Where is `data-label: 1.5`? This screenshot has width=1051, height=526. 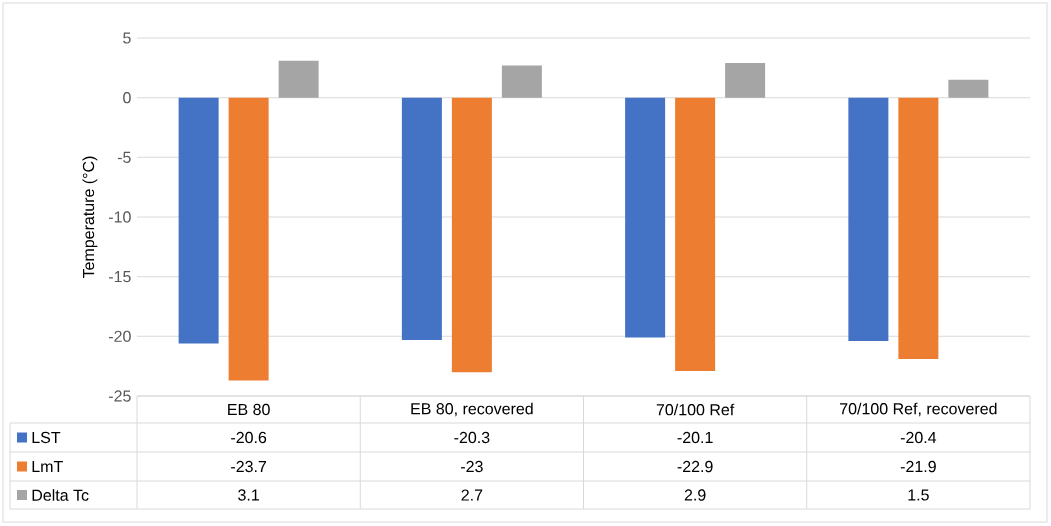
data-label: 1.5 is located at coordinates (918, 495).